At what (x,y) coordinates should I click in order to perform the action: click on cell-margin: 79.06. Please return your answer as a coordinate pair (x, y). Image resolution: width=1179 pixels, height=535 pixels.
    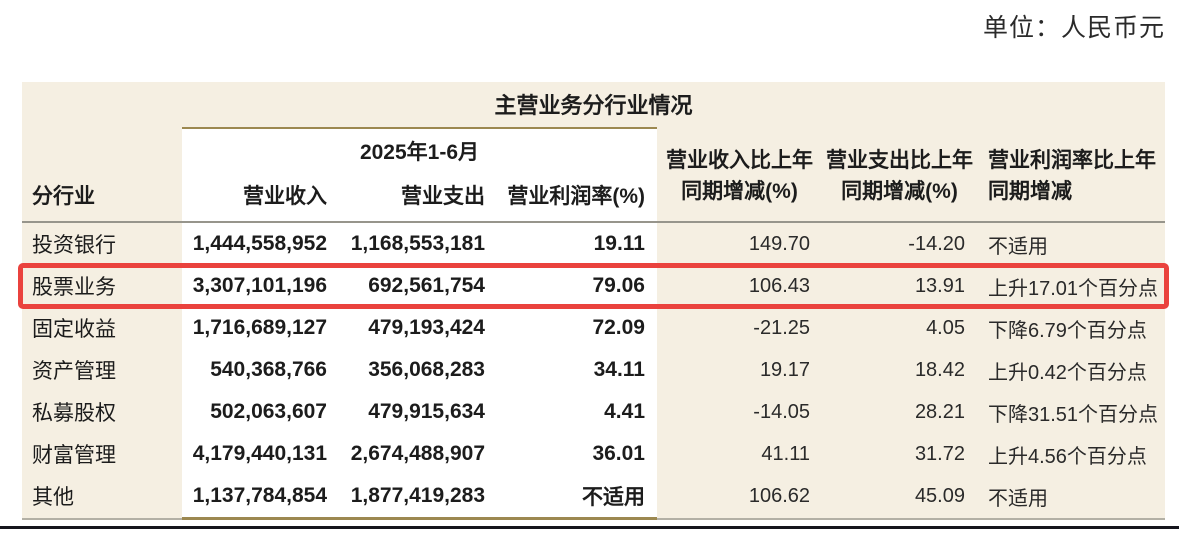
    Looking at the image, I should click on (618, 285).